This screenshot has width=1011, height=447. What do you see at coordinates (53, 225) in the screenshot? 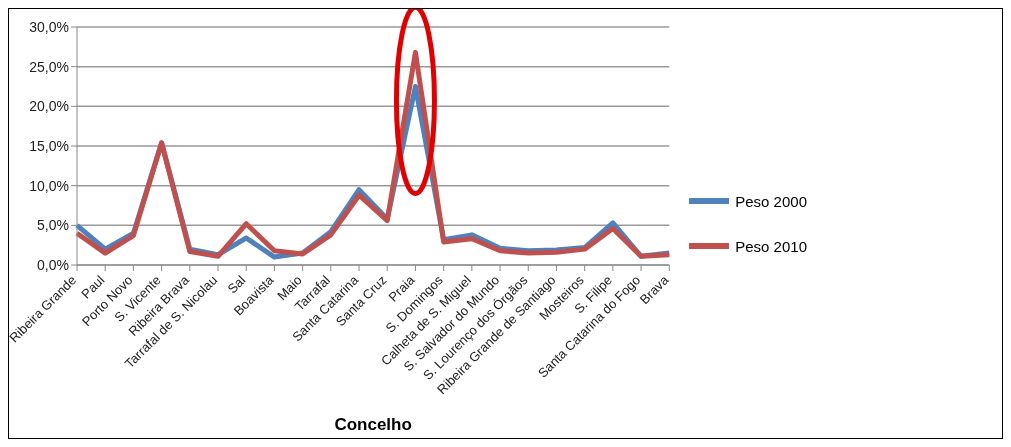
I see `y-tick-label: 5,0%` at bounding box center [53, 225].